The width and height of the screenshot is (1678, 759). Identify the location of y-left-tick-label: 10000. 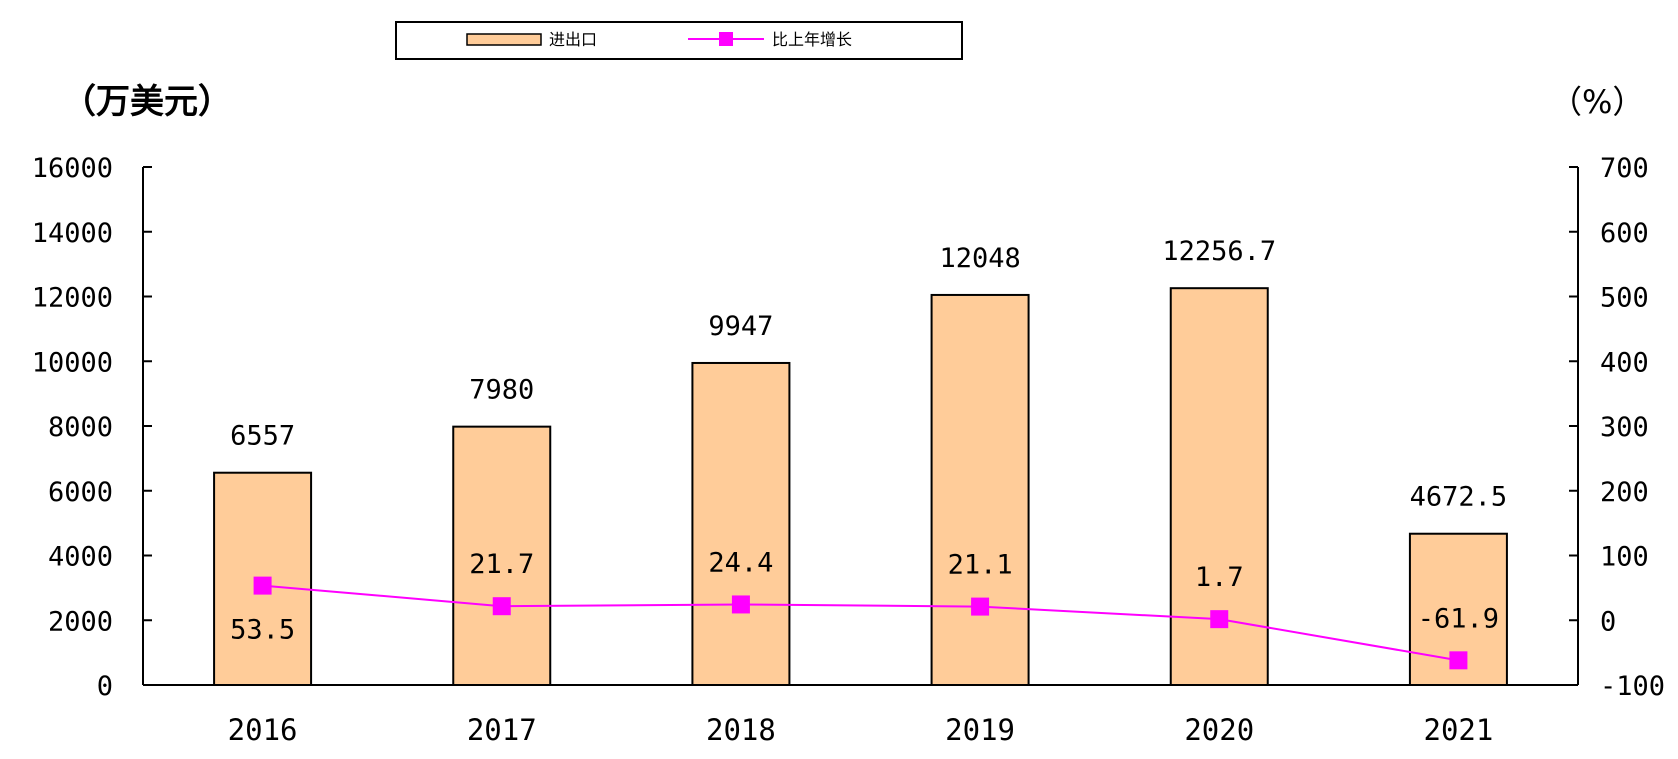
(72, 362).